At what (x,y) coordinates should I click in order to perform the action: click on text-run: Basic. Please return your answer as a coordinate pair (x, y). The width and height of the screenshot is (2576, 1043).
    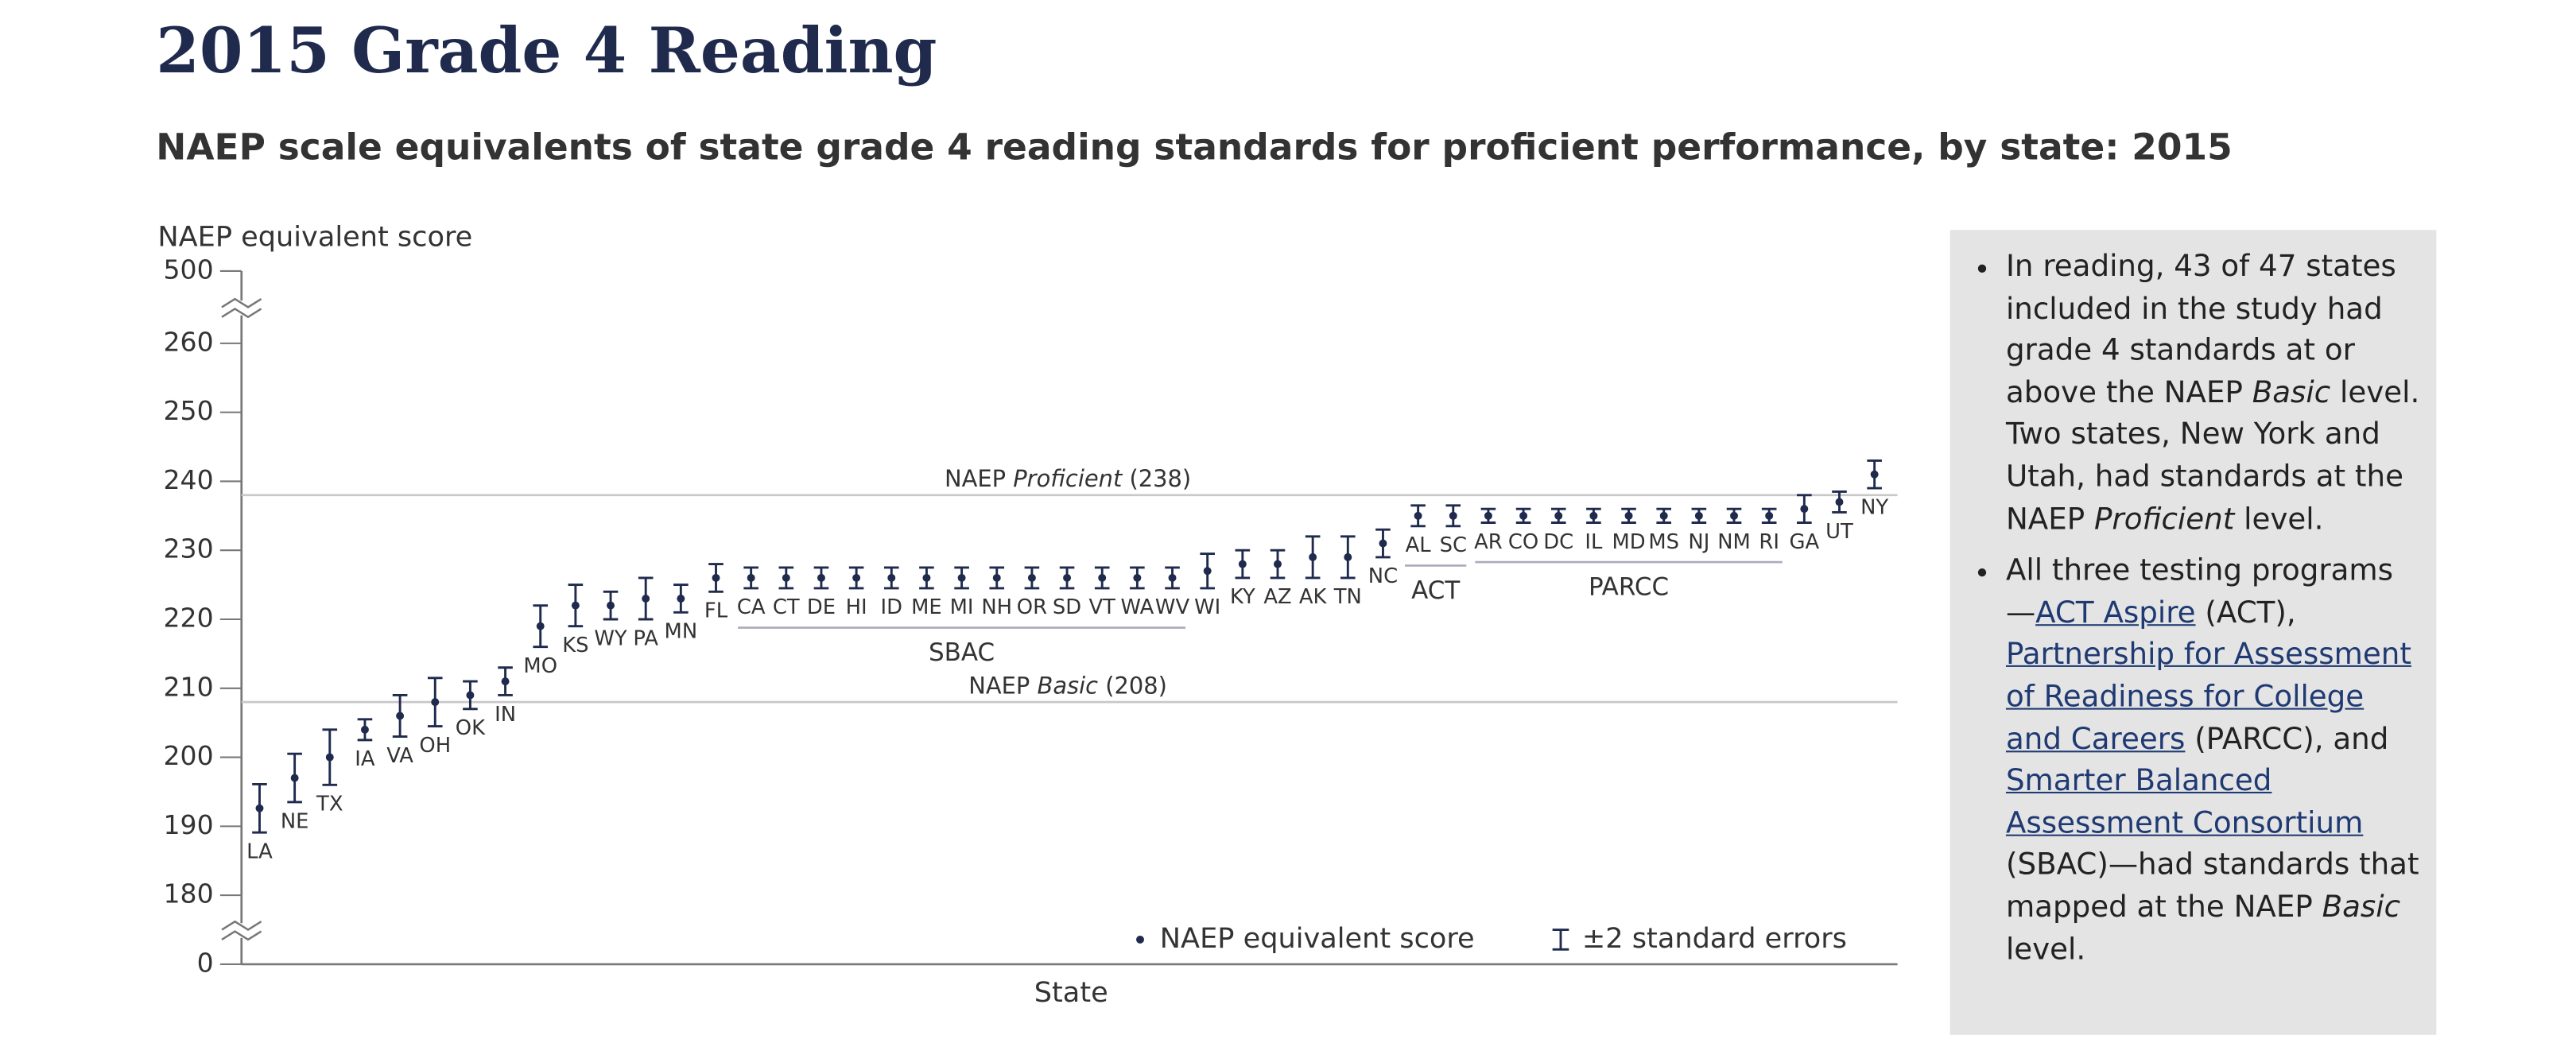
    Looking at the image, I should click on (2291, 393).